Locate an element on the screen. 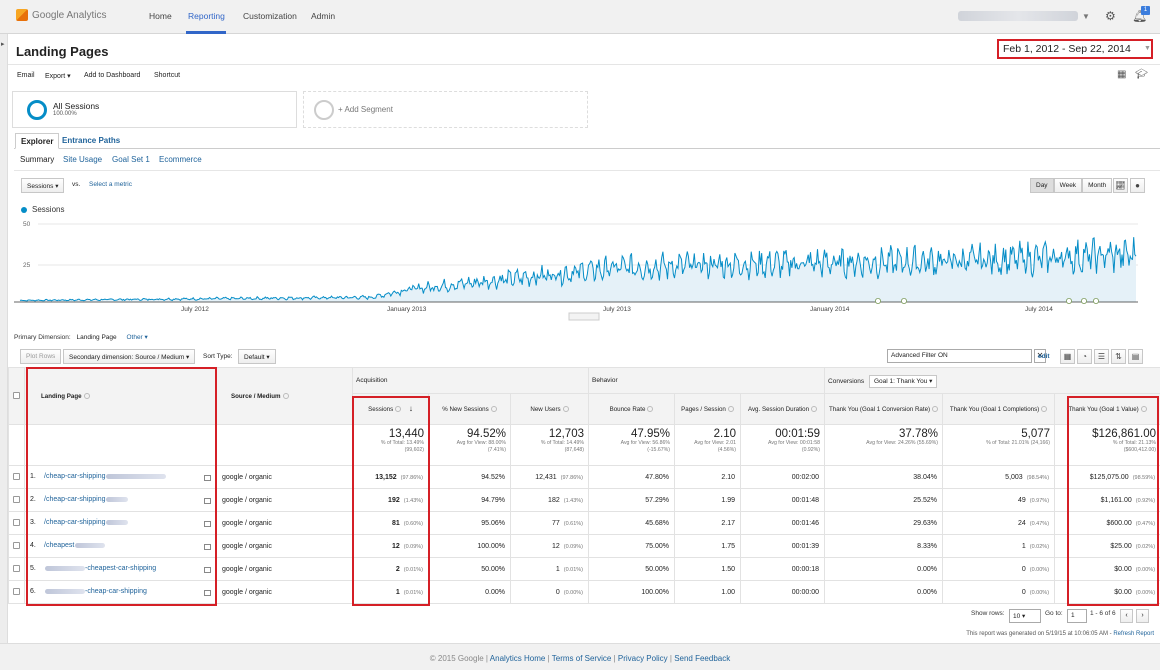  add-segment-button: + Add Segment is located at coordinates (445, 109).